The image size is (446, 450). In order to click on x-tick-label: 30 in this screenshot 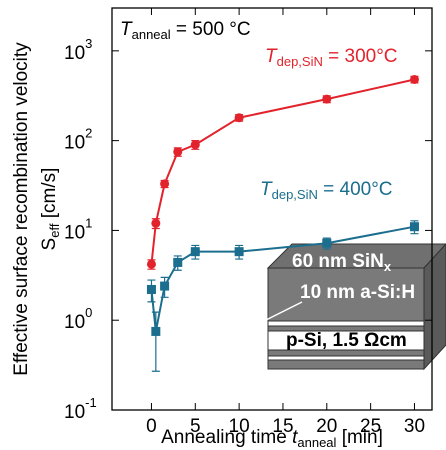, I will do `click(414, 426)`.